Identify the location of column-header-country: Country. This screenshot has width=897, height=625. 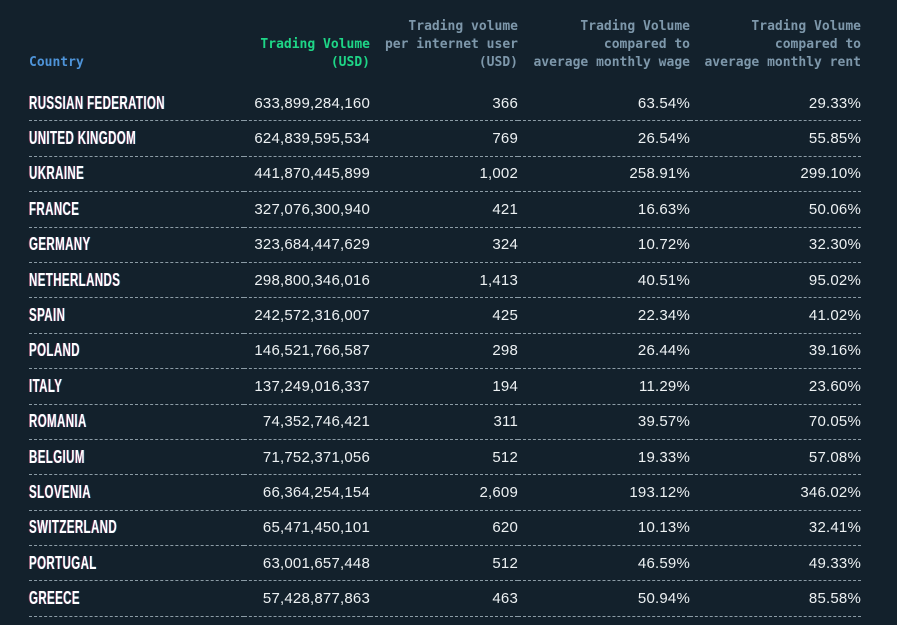
(56, 62).